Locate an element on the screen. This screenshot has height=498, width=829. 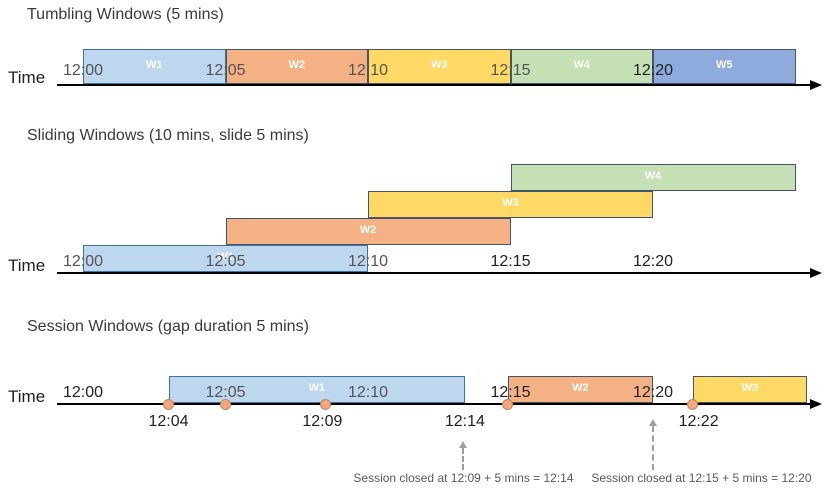
timeline-session is located at coordinates (433, 404).